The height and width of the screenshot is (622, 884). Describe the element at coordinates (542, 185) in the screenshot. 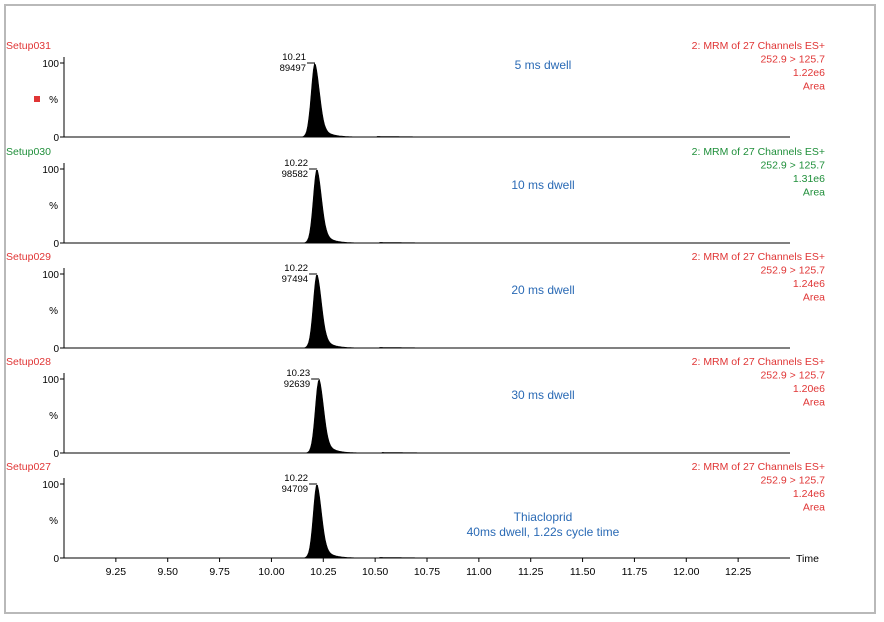

I see `dwell-annotation: 10 ms dwell` at that location.